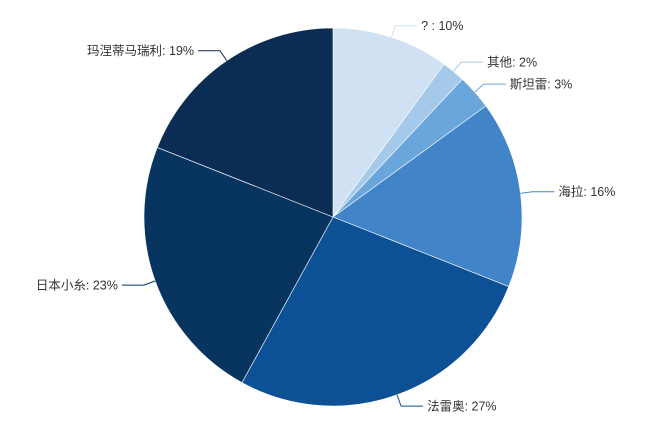  I want to click on slice-label-6: 玛涅蒂马瑞利: 19%, so click(140, 51).